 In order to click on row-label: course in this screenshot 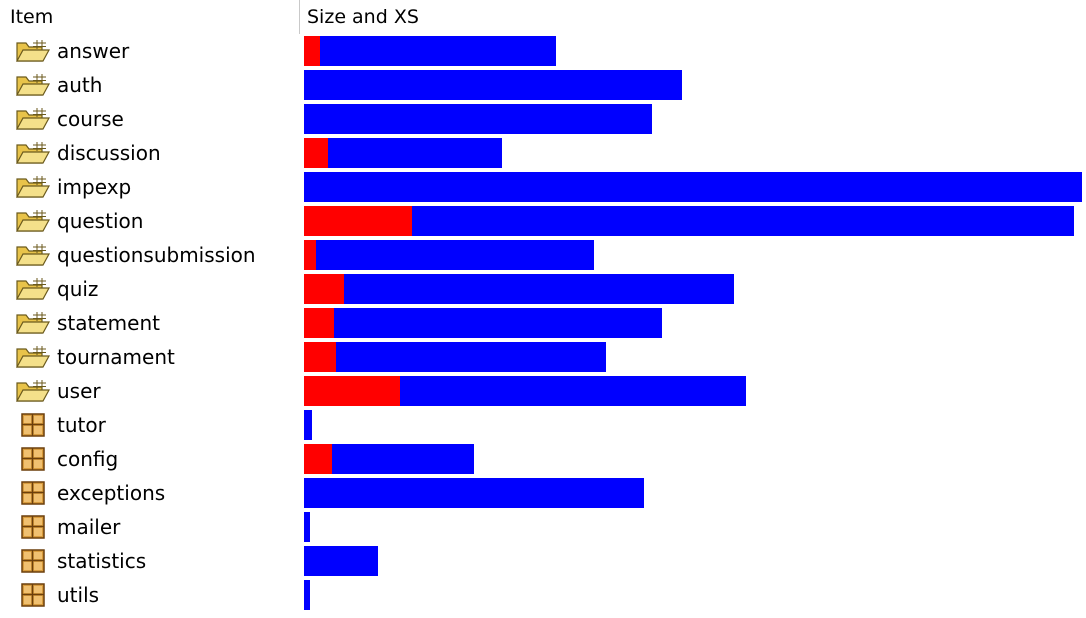, I will do `click(90, 119)`.